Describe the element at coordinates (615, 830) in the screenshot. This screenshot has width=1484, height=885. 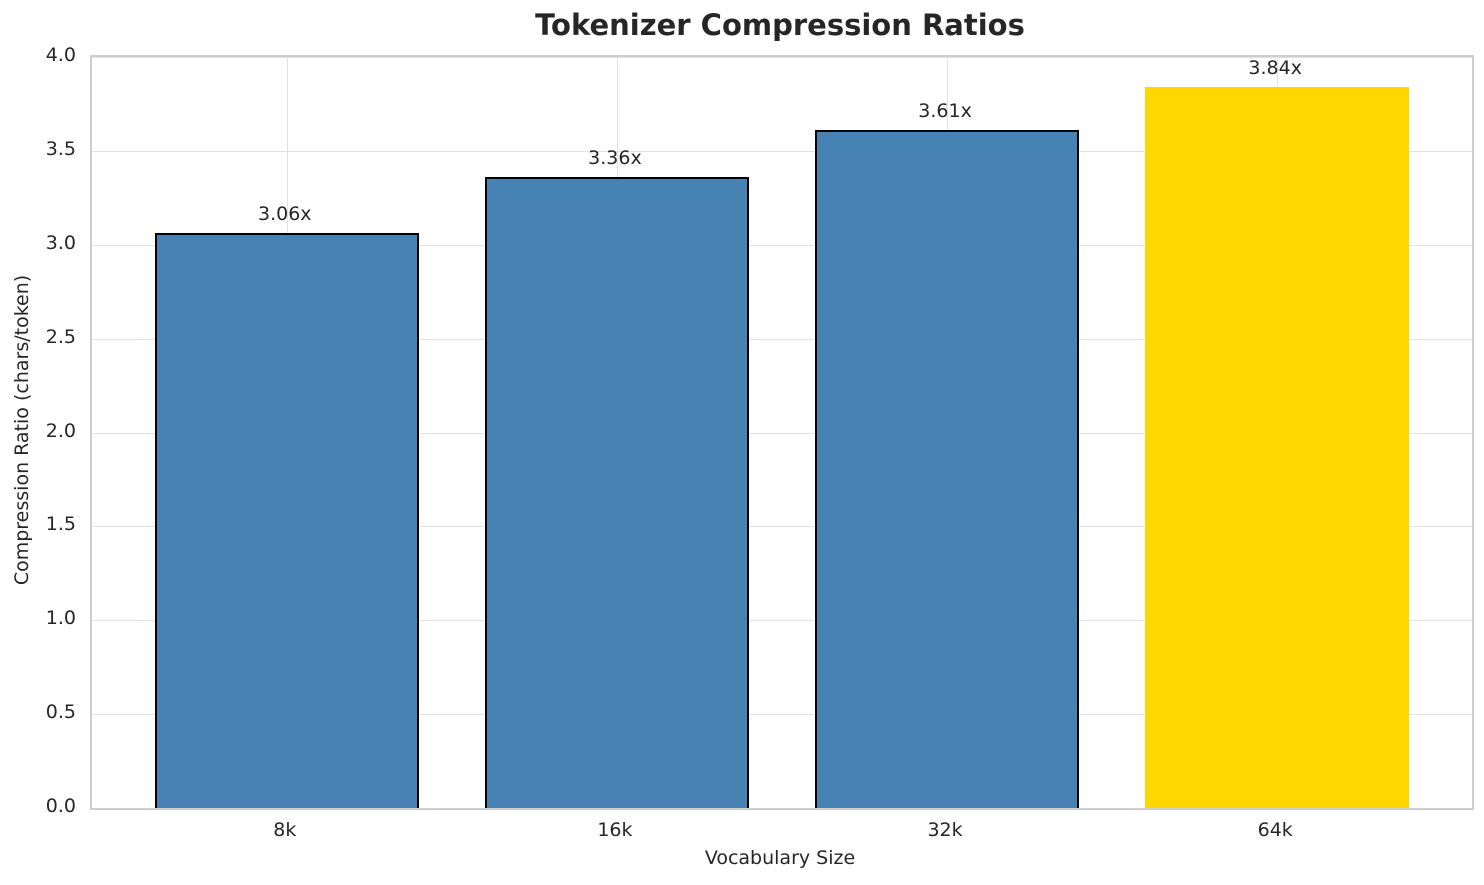
I see `x-tick-label-16k: 16k` at that location.